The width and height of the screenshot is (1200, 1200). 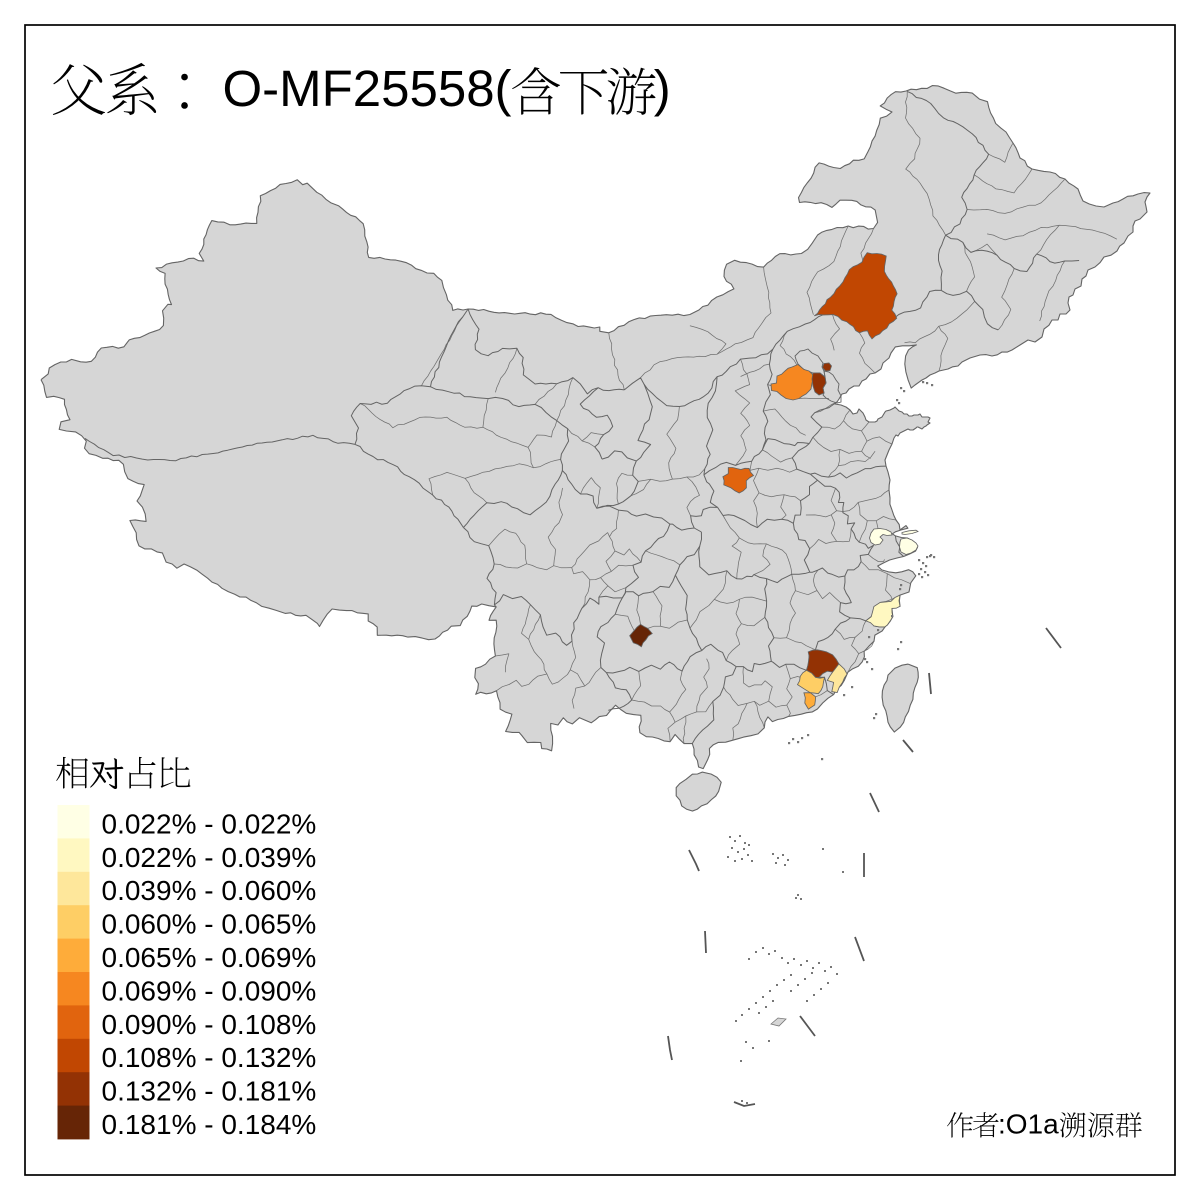 I want to click on svg-text: 0.060% - 0.065%, so click(x=209, y=924).